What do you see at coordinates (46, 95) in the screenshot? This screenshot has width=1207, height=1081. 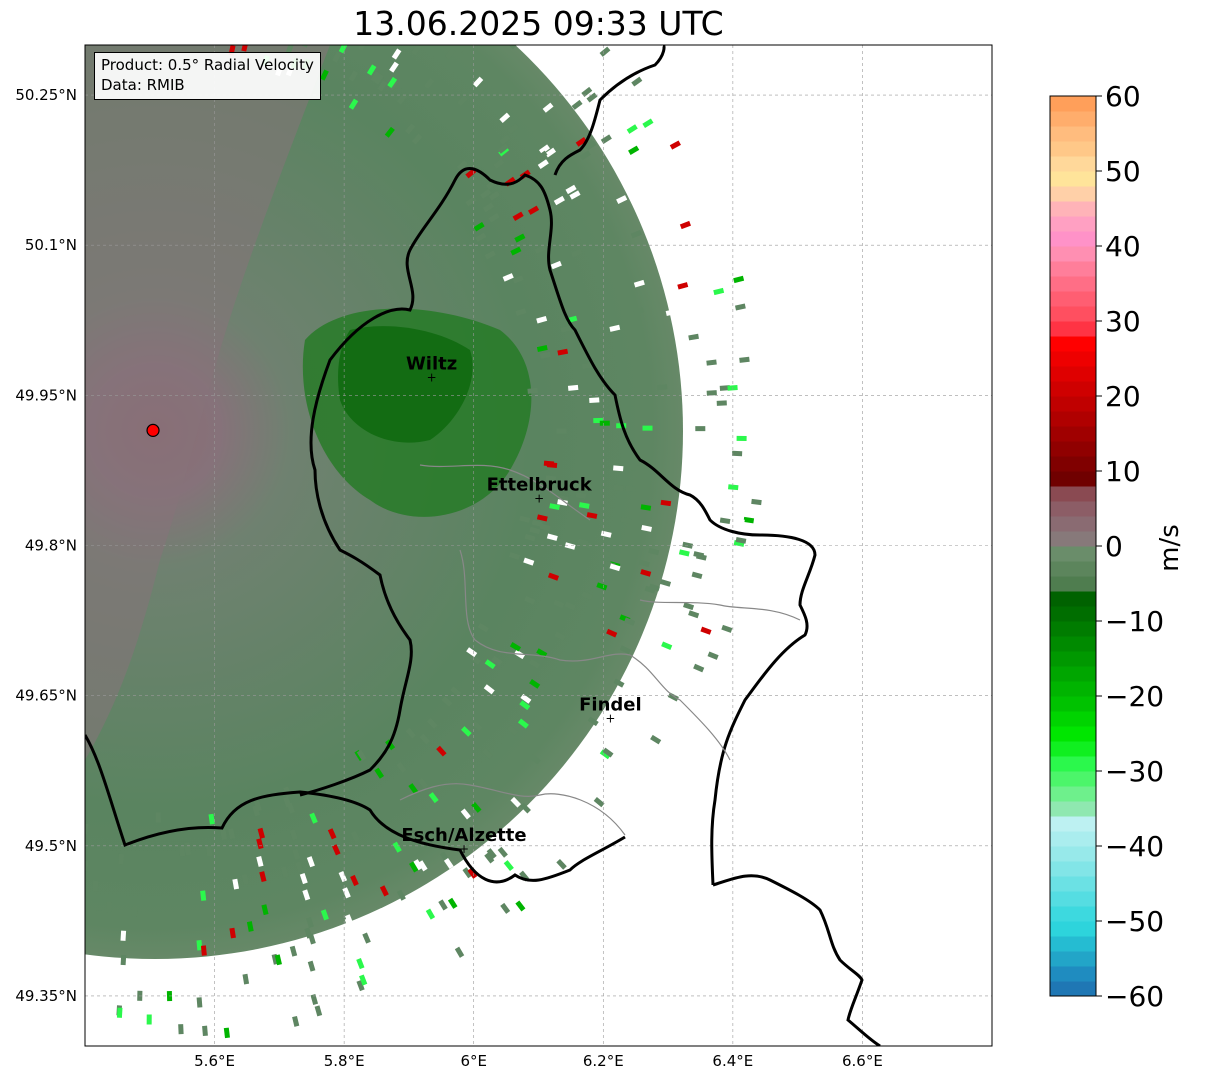 I see `latitude-tick-label: 50.25°N` at bounding box center [46, 95].